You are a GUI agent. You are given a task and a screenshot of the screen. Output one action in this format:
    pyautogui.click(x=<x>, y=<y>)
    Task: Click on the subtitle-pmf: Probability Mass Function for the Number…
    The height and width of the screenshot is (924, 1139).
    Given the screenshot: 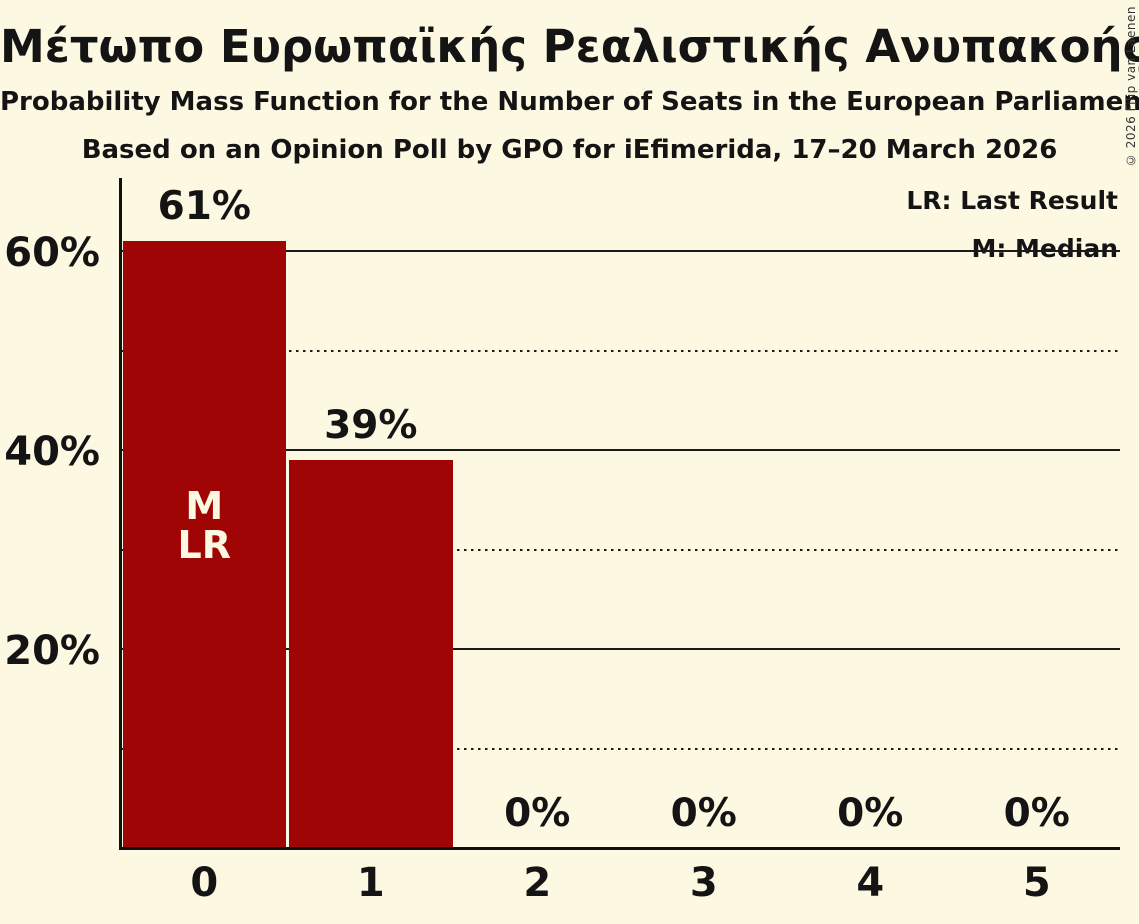 What is the action you would take?
    pyautogui.click(x=569, y=102)
    